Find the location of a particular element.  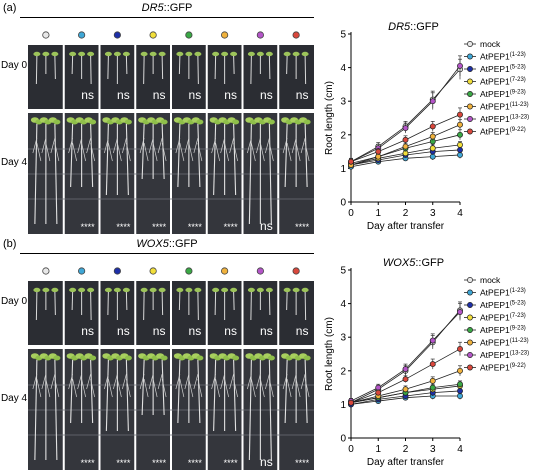

y-tick-label: 2 is located at coordinates (343, 135).